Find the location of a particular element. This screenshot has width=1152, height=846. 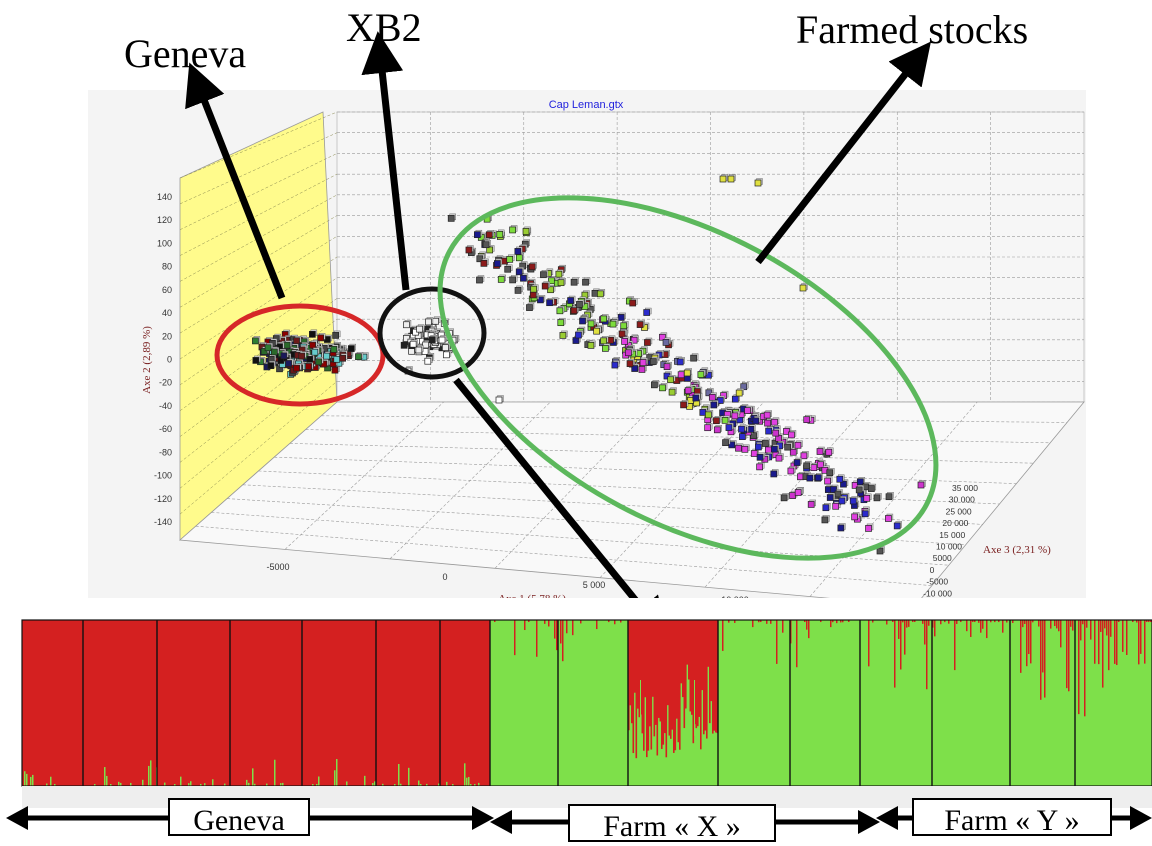

axis2-tick-label: -80 is located at coordinates (165, 452).